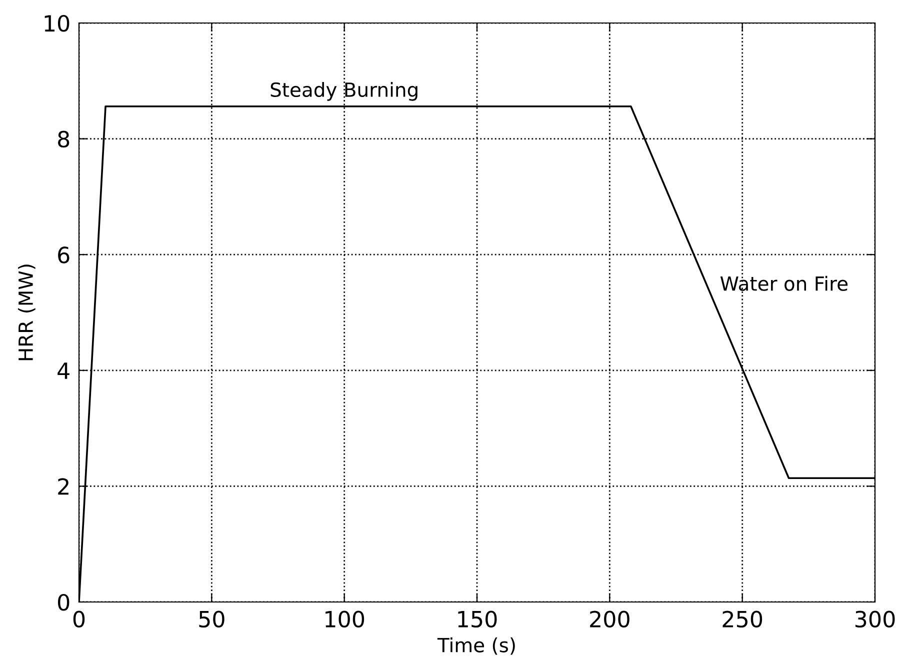  I want to click on y-tick-label: 8, so click(64, 139).